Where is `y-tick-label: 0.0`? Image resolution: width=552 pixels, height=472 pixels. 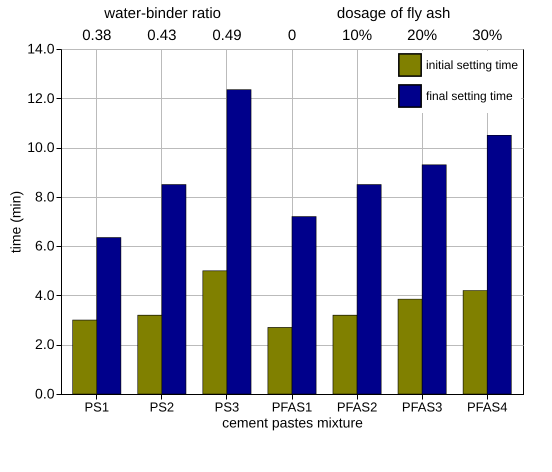
y-tick-label: 0.0 is located at coordinates (45, 394).